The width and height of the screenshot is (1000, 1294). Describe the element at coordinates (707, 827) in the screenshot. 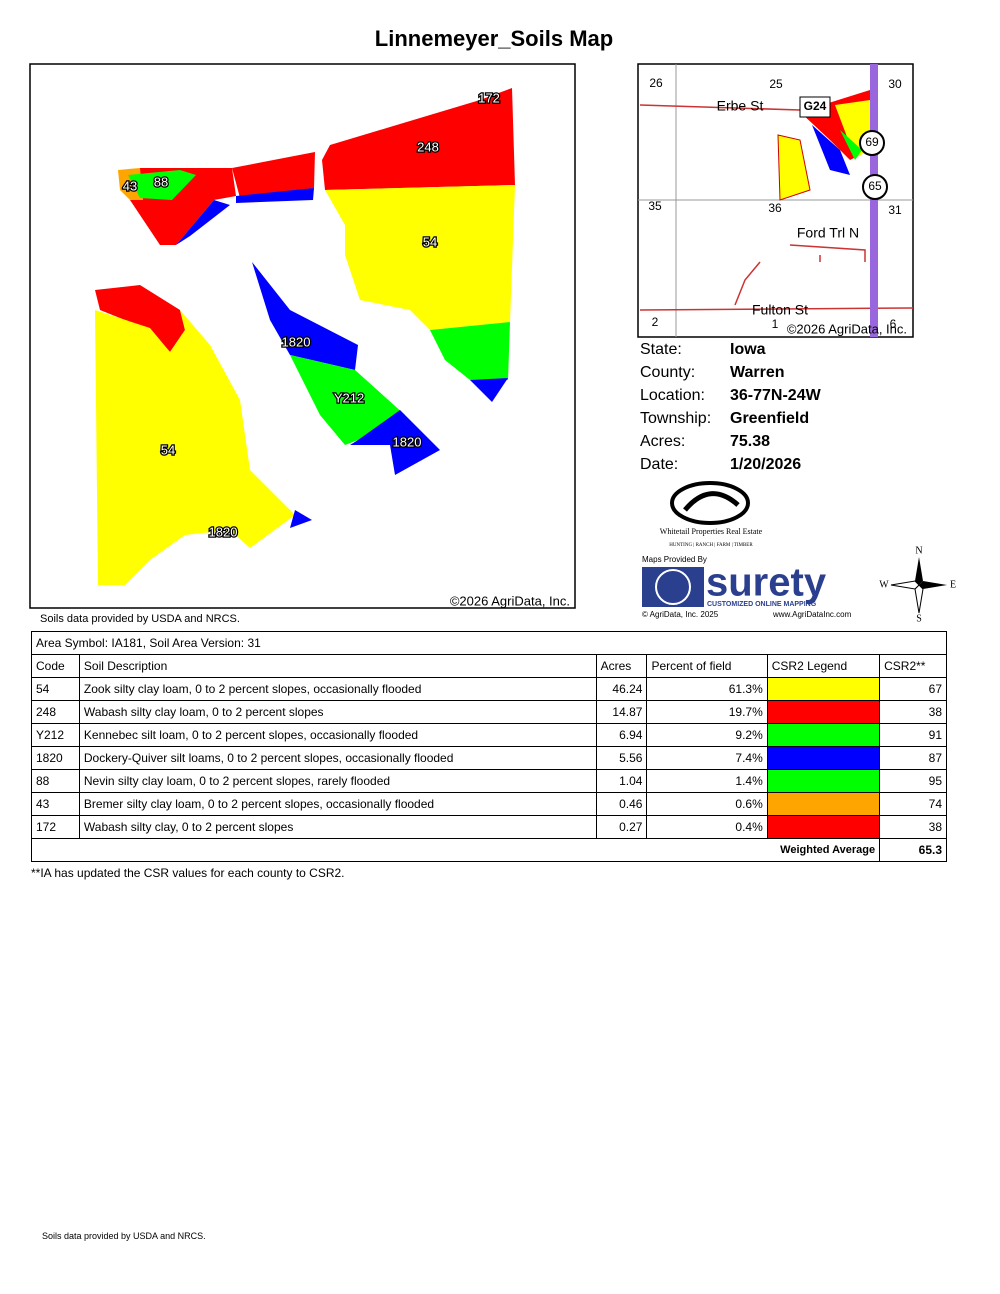

I see `cell: 0.4%` at that location.